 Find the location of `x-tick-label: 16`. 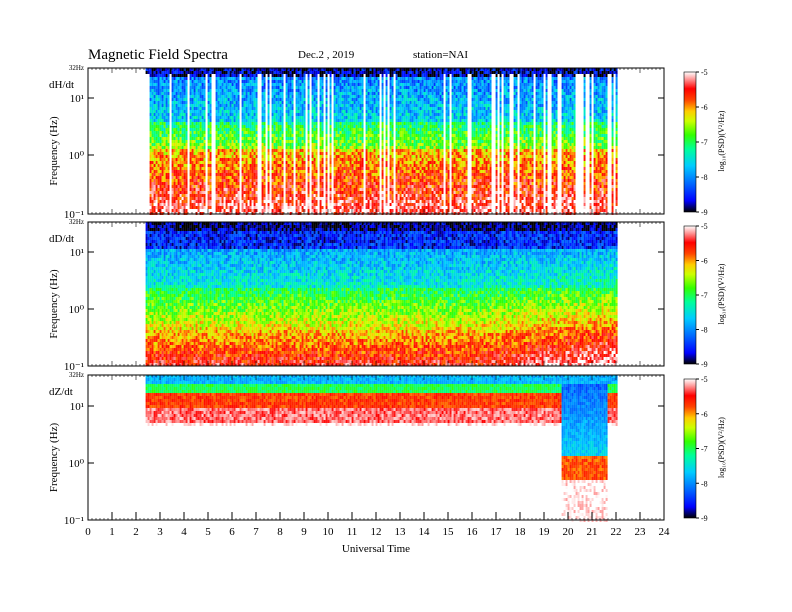

x-tick-label: 16 is located at coordinates (473, 532).